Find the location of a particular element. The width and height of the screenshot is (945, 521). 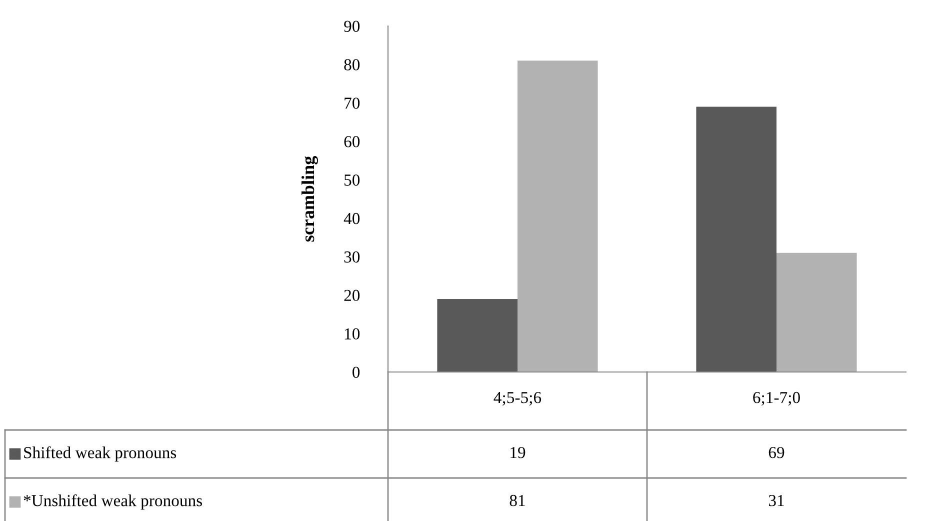

data-label: 31 is located at coordinates (776, 500).